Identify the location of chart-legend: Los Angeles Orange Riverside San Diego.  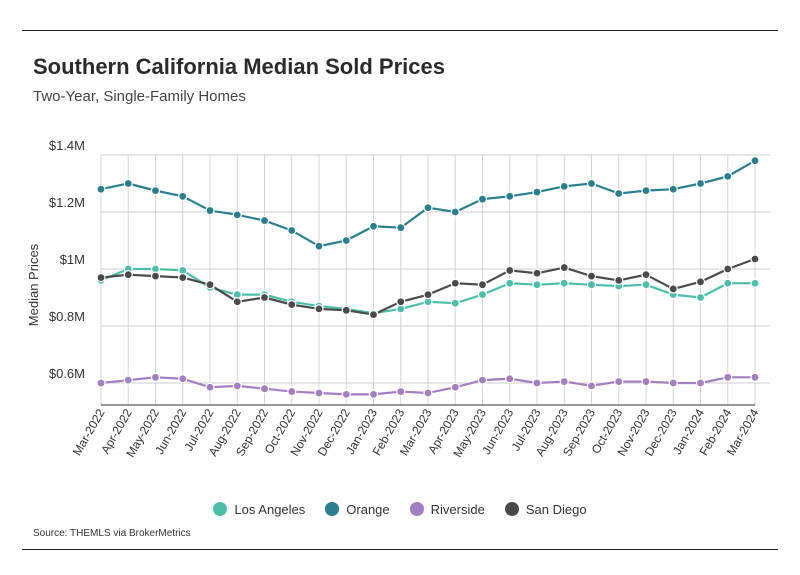
(400, 509).